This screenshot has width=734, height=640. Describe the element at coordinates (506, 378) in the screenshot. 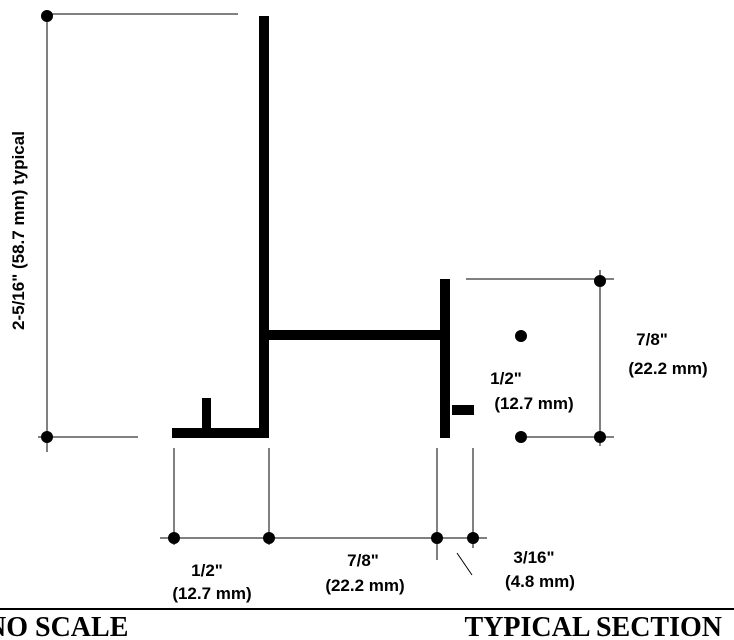

I see `inner-height-label-in: 1/2"` at that location.